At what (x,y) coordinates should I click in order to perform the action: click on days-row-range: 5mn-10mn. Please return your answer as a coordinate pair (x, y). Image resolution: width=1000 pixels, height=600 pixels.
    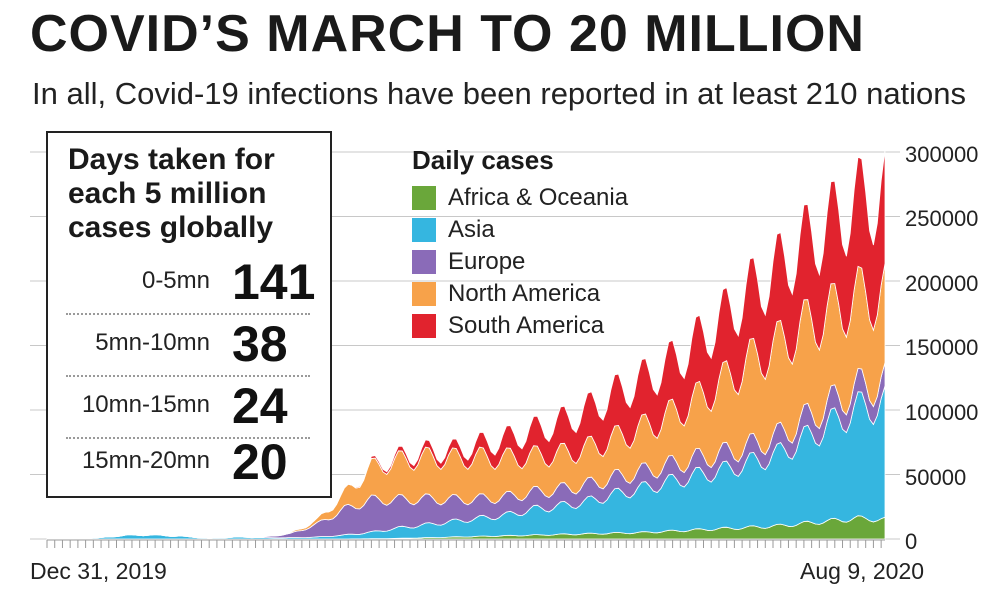
    Looking at the image, I should click on (152, 342).